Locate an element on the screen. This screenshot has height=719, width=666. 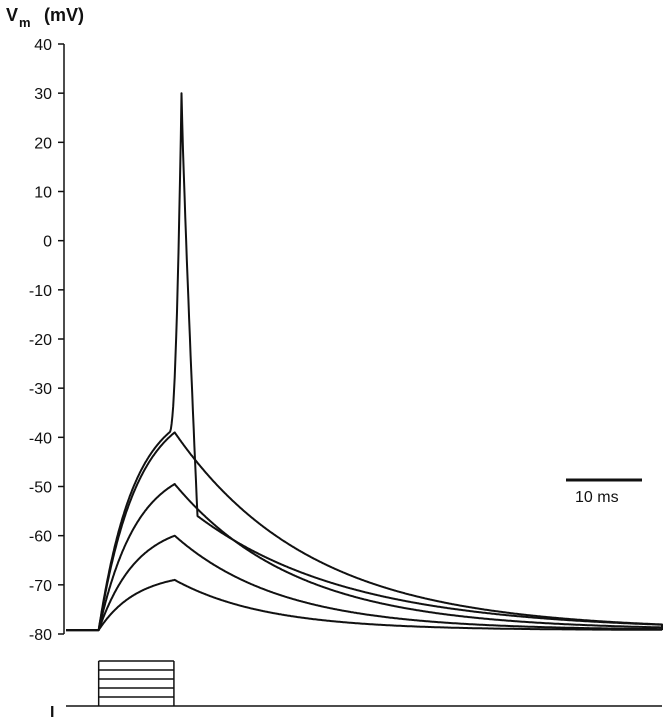
y-tick-label: -10 is located at coordinates (40, 291).